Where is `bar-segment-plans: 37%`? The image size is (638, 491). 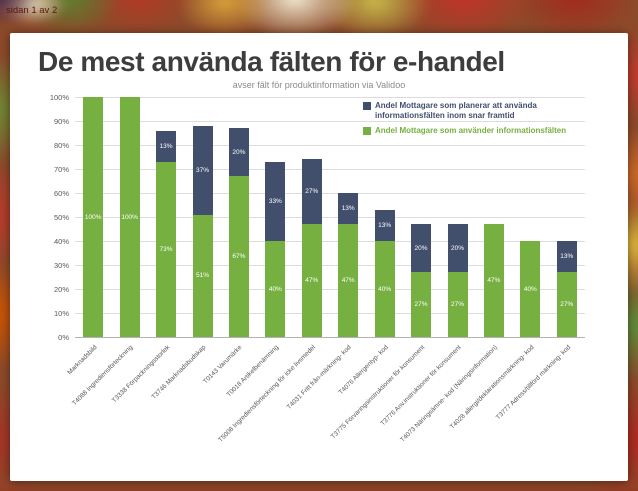
bar-segment-plans: 37% is located at coordinates (202, 170).